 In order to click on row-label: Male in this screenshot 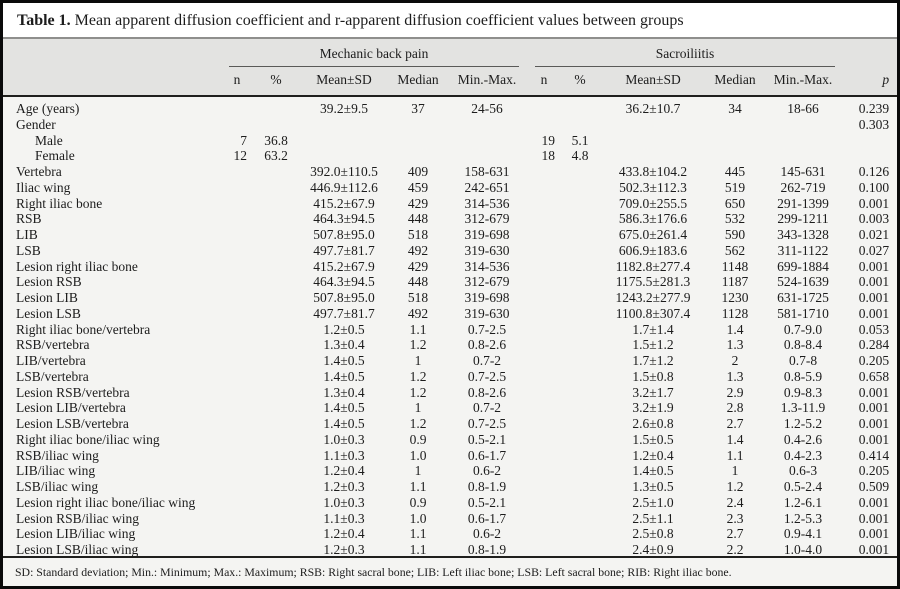, I will do `click(49, 140)`.